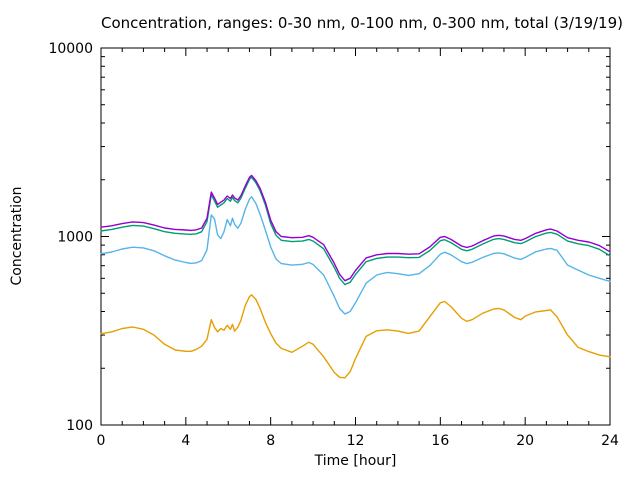 This screenshot has width=640, height=480. Describe the element at coordinates (355, 336) in the screenshot. I see `series-0-30-nm-line` at that location.